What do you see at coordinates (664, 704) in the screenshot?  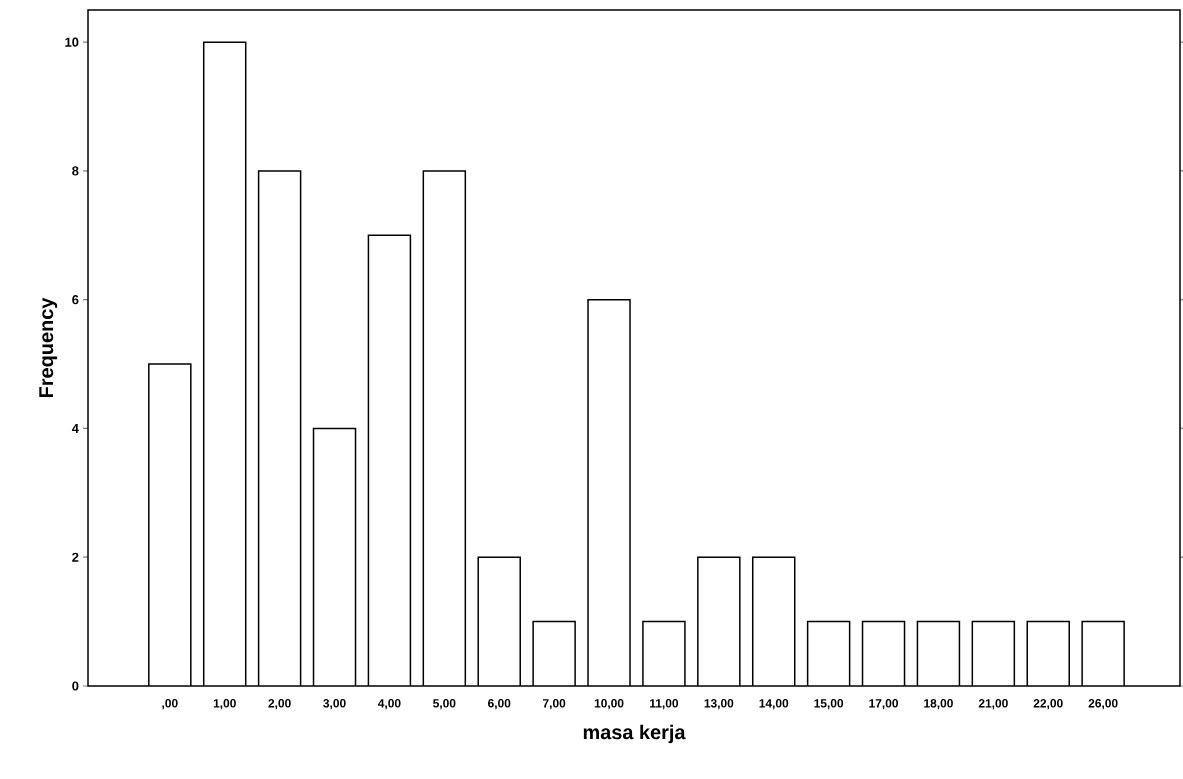 I see `x-tick-label: 11,00` at bounding box center [664, 704].